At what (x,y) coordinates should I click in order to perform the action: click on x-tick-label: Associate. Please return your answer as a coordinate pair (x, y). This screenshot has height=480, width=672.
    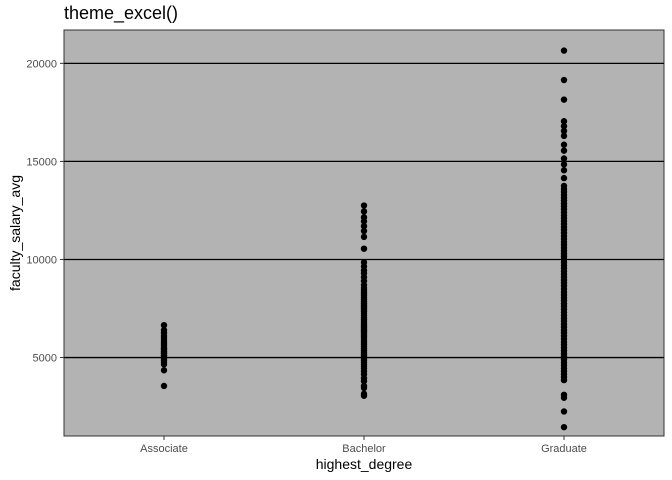
    Looking at the image, I should click on (164, 449).